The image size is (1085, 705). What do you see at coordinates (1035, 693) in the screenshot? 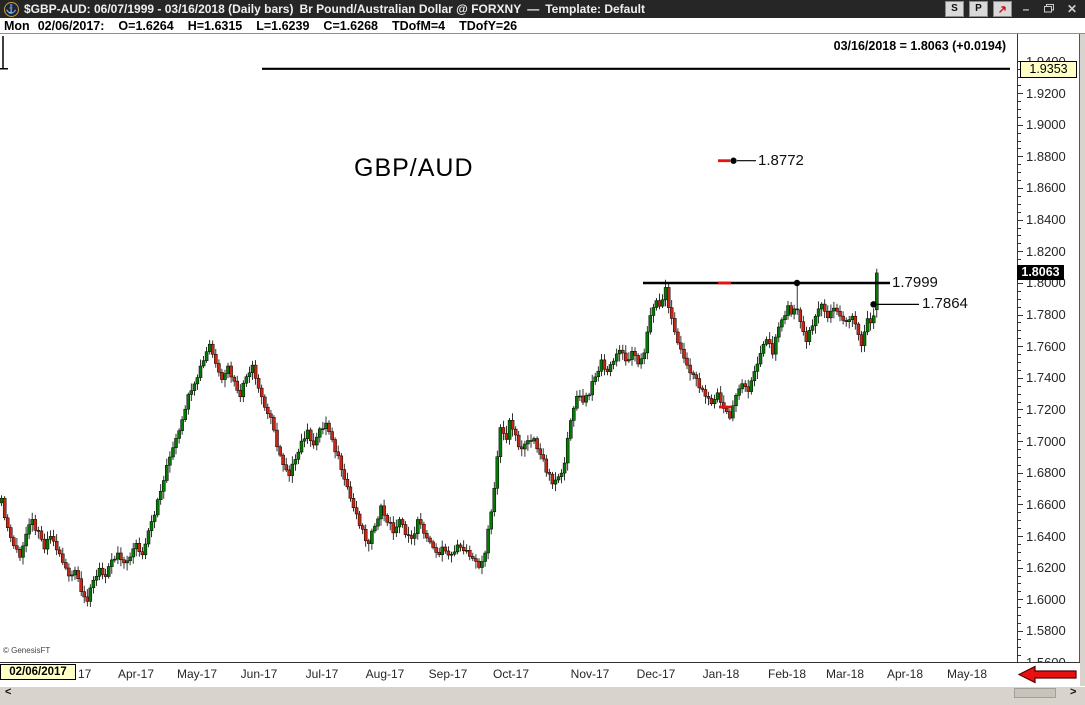
I see `scrollbar-thumb` at bounding box center [1035, 693].